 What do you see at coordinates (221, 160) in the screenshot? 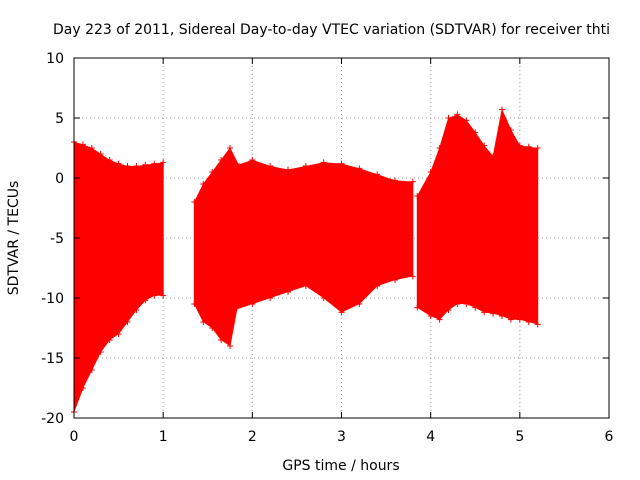
I see `point-marker-0-1-3-high` at bounding box center [221, 160].